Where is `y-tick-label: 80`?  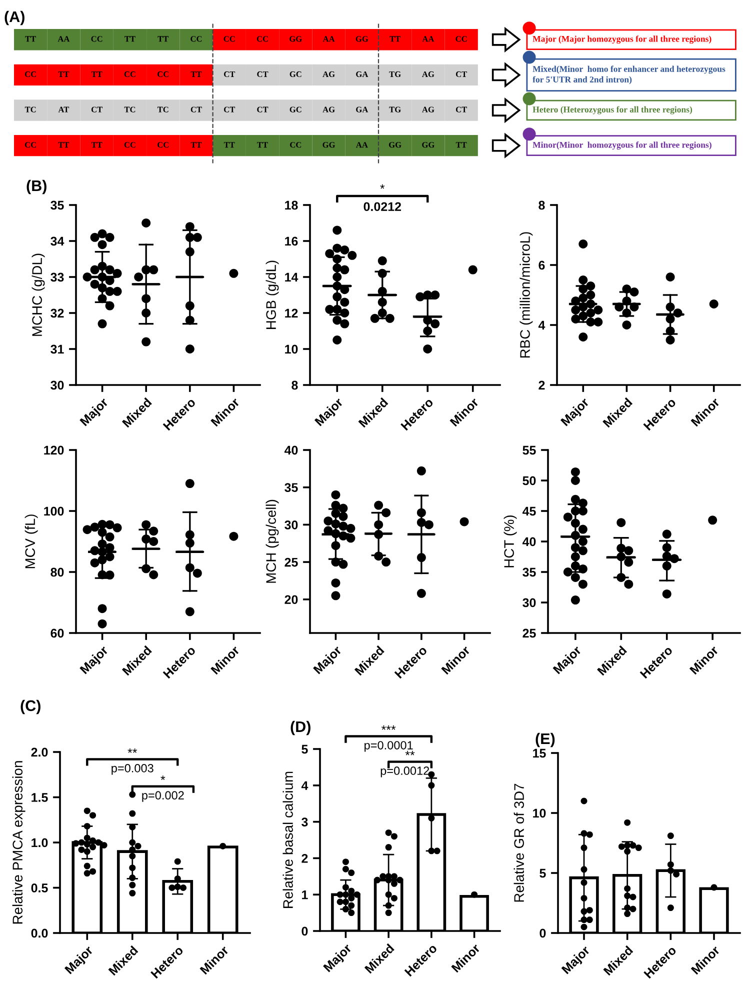
y-tick-label: 80 is located at coordinates (57, 572).